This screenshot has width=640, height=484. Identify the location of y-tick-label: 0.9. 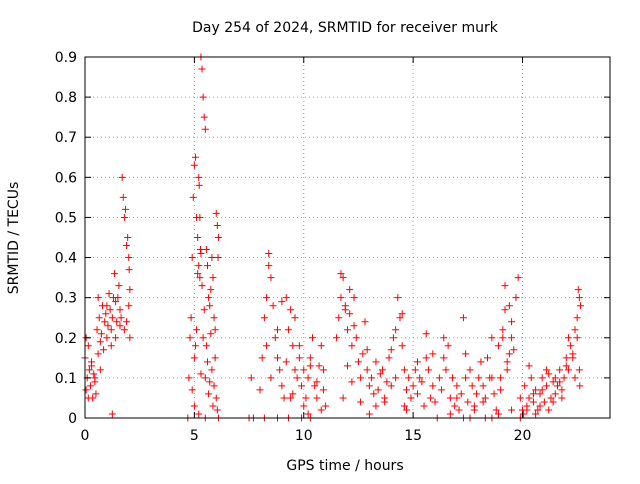
(66, 58).